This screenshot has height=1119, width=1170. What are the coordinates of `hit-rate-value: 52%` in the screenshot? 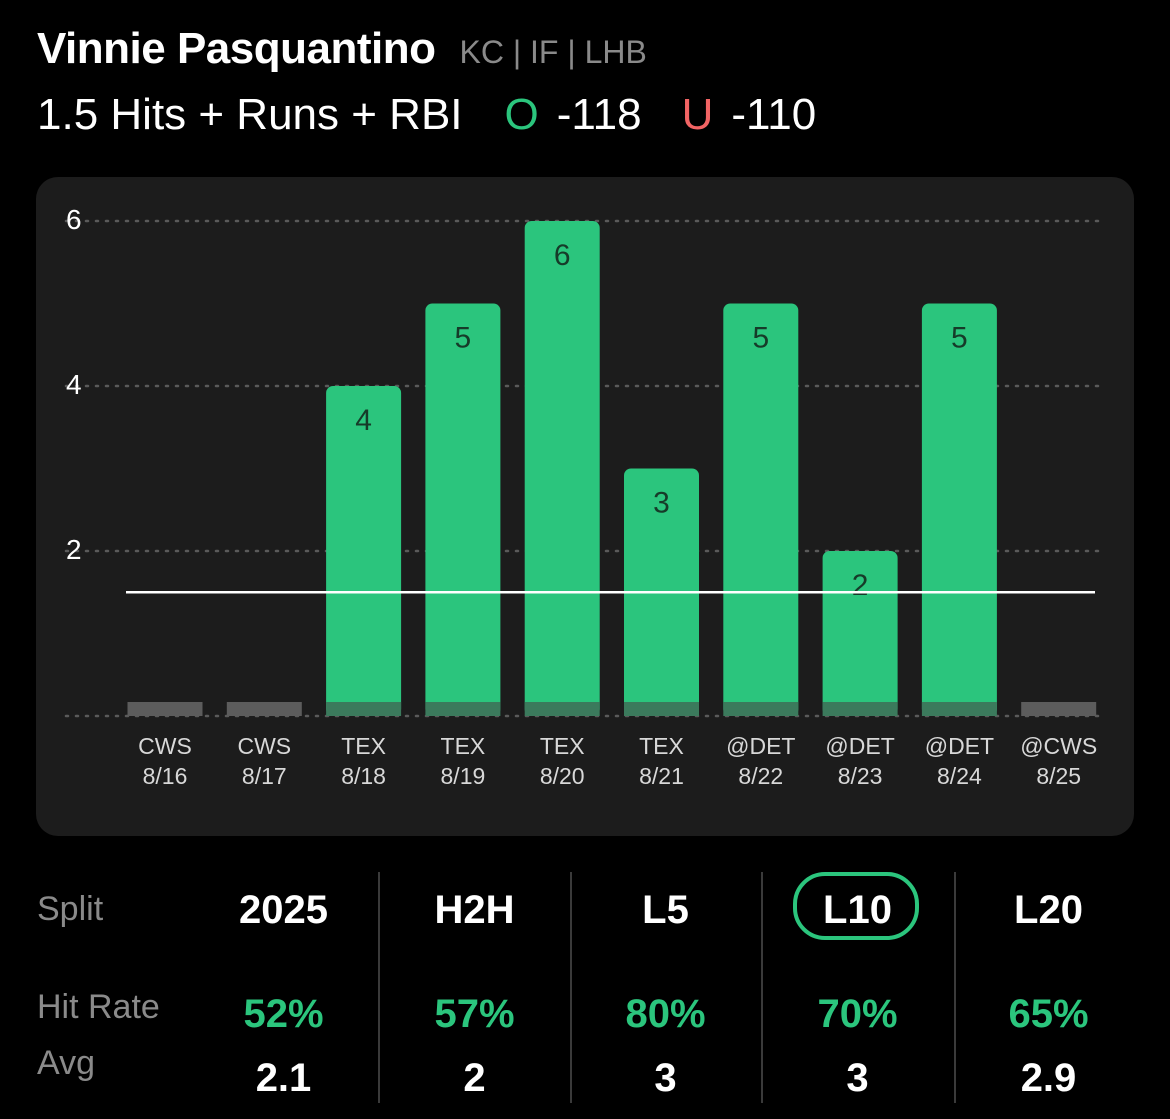 It's located at (283, 1014).